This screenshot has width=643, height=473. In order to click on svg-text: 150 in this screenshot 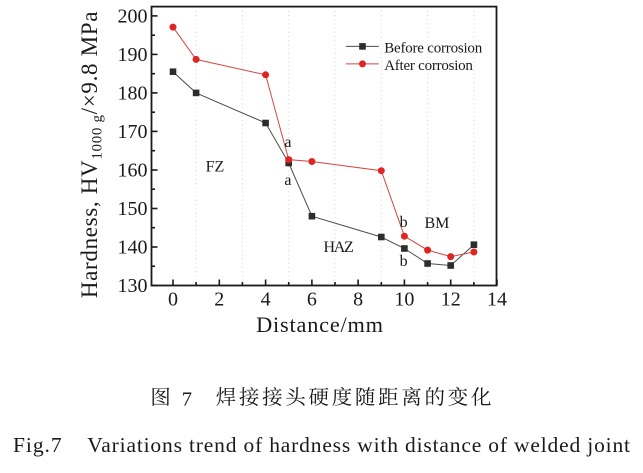, I will do `click(133, 209)`.